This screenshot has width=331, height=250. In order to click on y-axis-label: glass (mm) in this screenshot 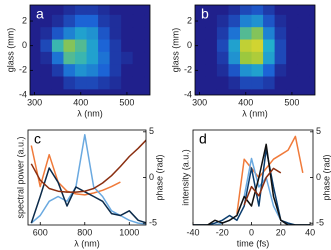, I will do `click(175, 50)`.